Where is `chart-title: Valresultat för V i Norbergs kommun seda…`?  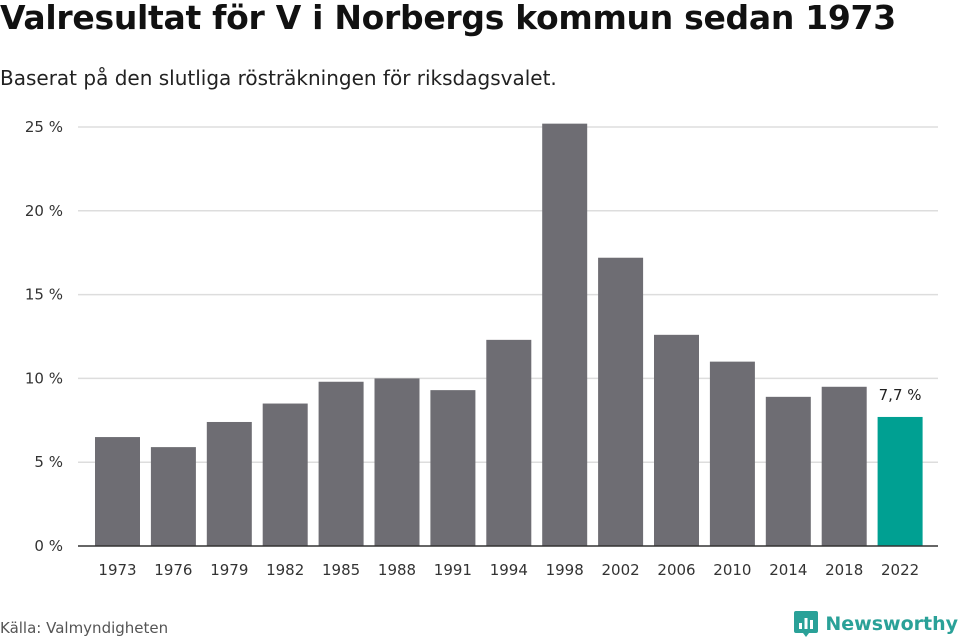
chart-title: Valresultat för V i Norbergs kommun seda… is located at coordinates (448, 18).